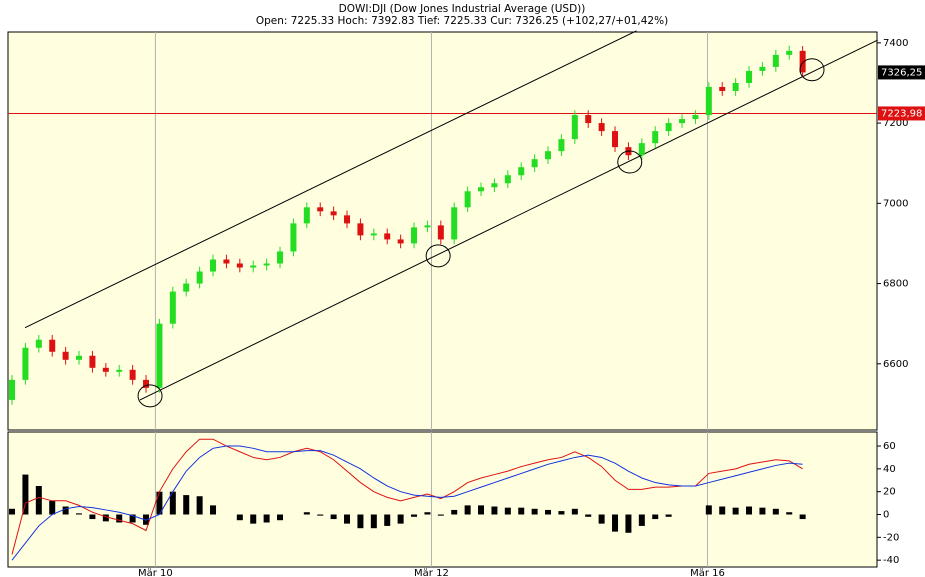 This screenshot has height=577, width=925. What do you see at coordinates (901, 113) in the screenshot?
I see `price-tag-label: 7223,98` at bounding box center [901, 113].